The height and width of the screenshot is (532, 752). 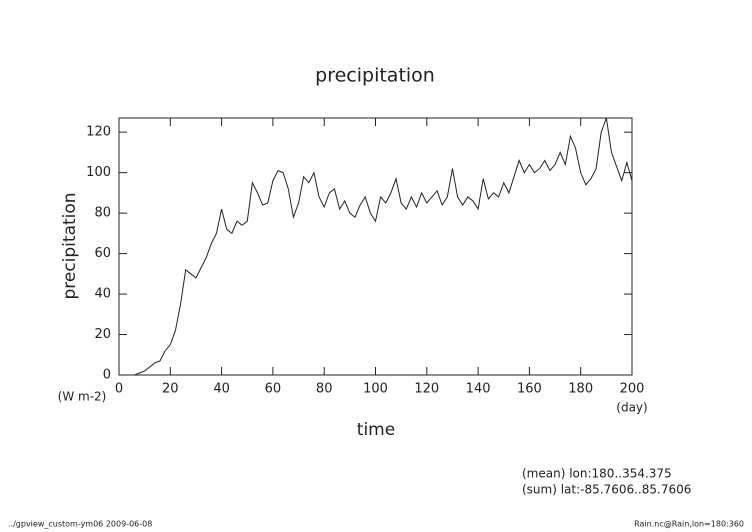 What do you see at coordinates (80, 524) in the screenshot?
I see `footer-left: ../gpview_custom-ym06 2009-06-08` at bounding box center [80, 524].